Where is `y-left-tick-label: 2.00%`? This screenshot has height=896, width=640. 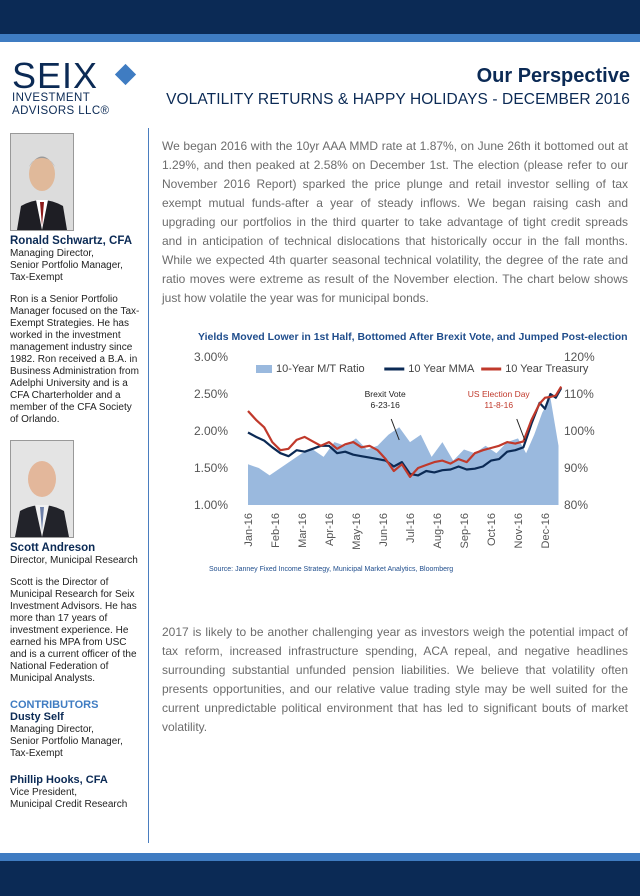 y-left-tick-label: 2.00% is located at coordinates (211, 431).